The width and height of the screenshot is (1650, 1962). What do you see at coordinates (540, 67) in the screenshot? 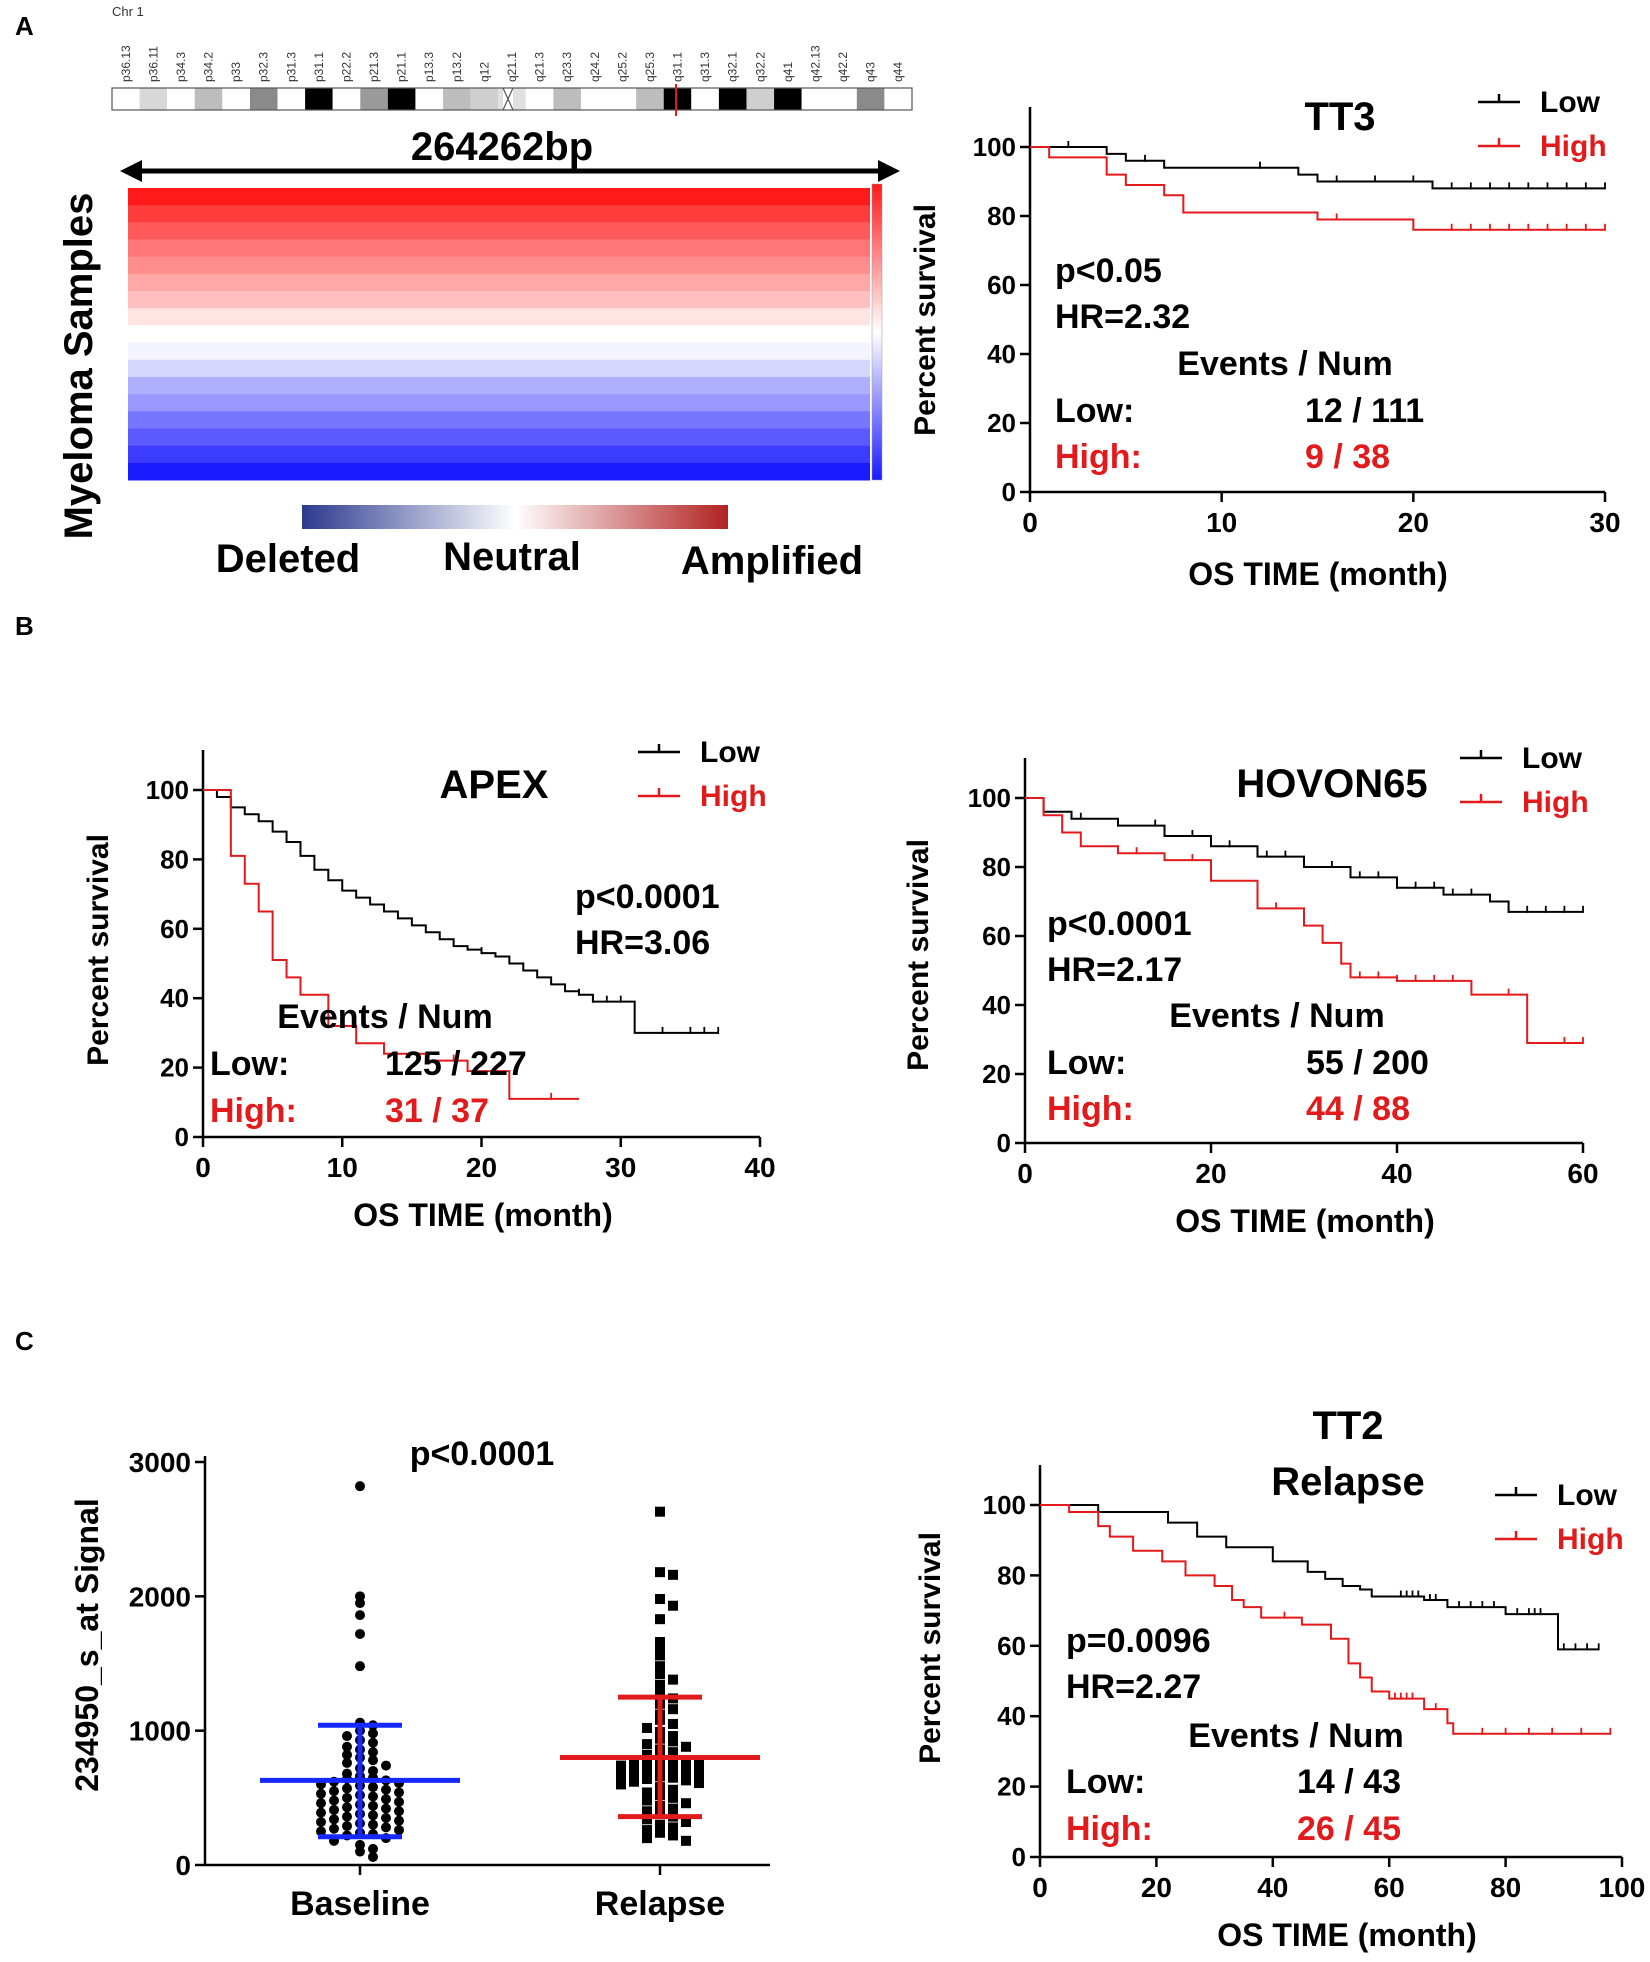
I see `band-label: q21.3` at bounding box center [540, 67].